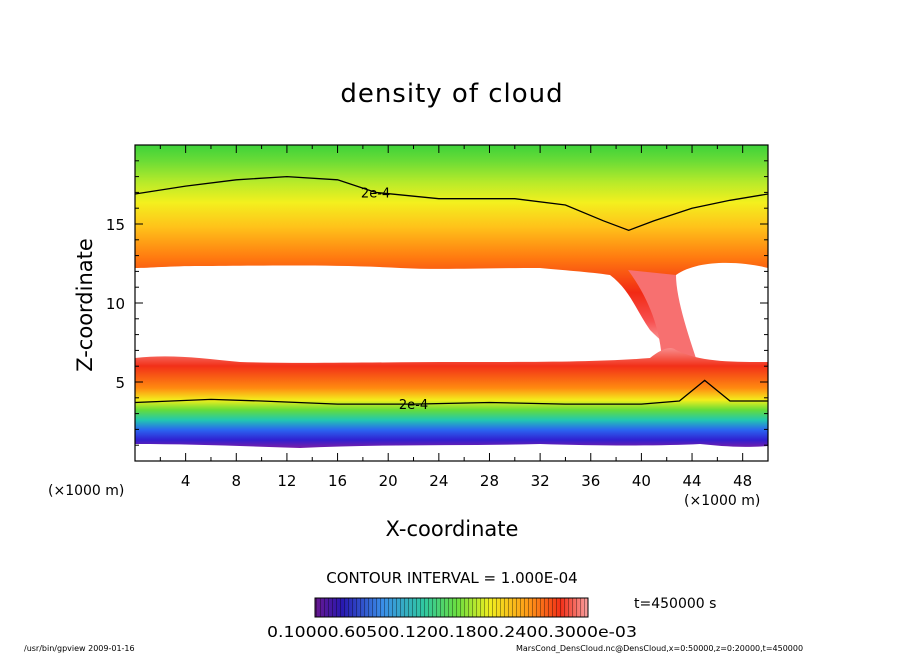 The width and height of the screenshot is (904, 654). Describe the element at coordinates (590, 481) in the screenshot. I see `x-tick-label: 36` at that location.